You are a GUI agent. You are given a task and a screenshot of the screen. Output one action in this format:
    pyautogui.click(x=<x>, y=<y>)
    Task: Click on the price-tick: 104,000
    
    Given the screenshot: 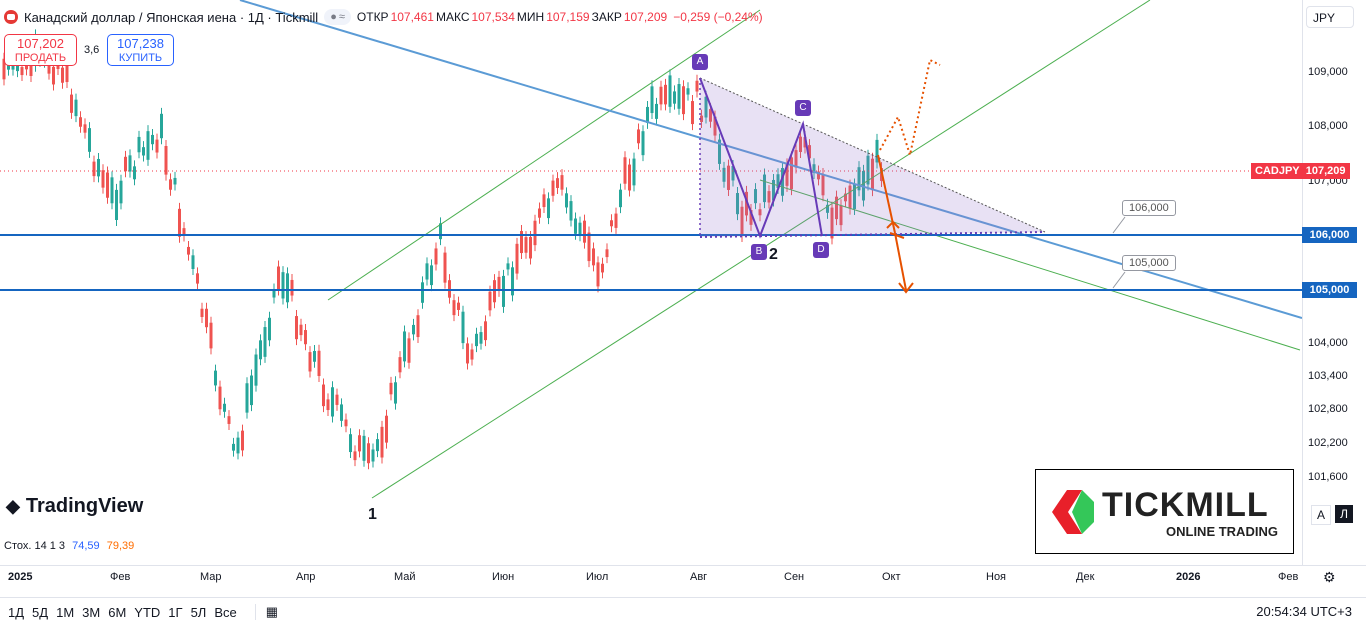 What is the action you would take?
    pyautogui.click(x=1328, y=343)
    